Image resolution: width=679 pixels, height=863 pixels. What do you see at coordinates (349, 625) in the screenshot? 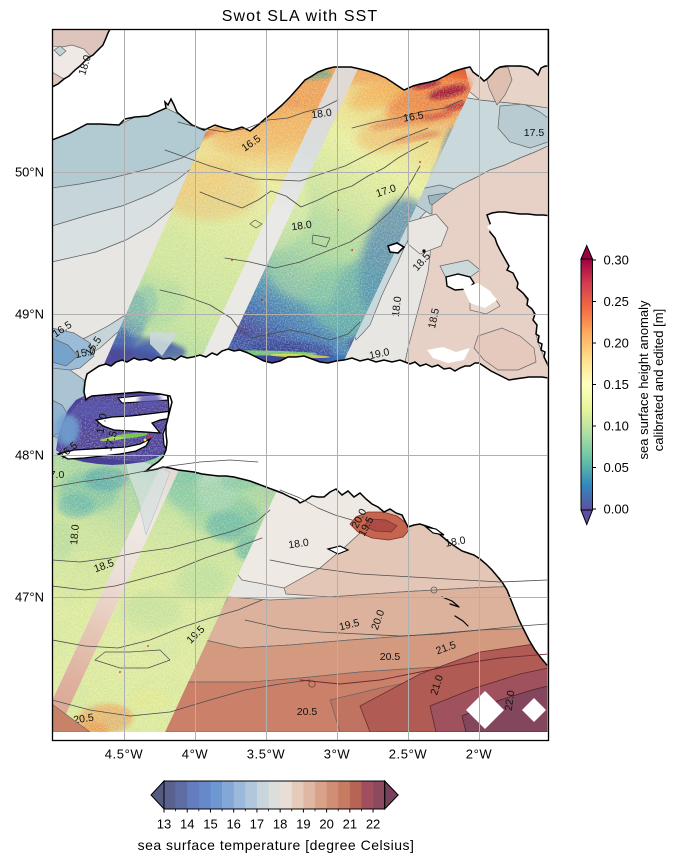
I see `svg-text: 19.5` at bounding box center [349, 625].